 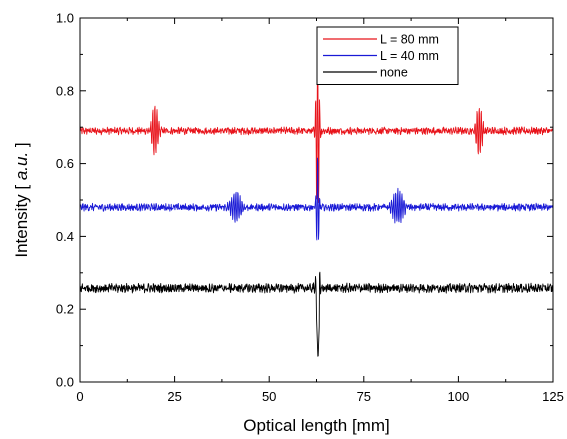 I want to click on y-tick-label: 0.6, so click(x=65, y=163).